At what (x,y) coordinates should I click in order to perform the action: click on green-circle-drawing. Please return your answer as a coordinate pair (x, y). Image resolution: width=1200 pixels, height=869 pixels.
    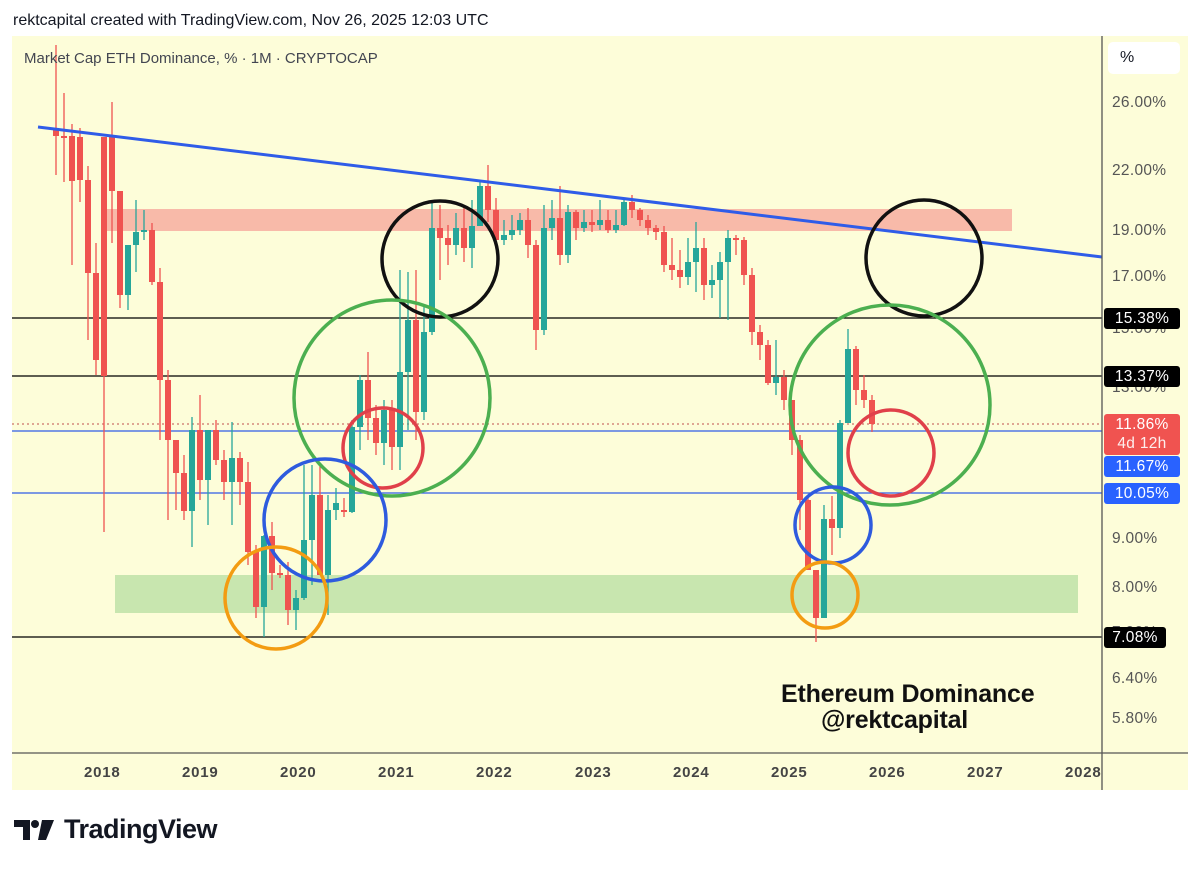
    Looking at the image, I should click on (890, 405).